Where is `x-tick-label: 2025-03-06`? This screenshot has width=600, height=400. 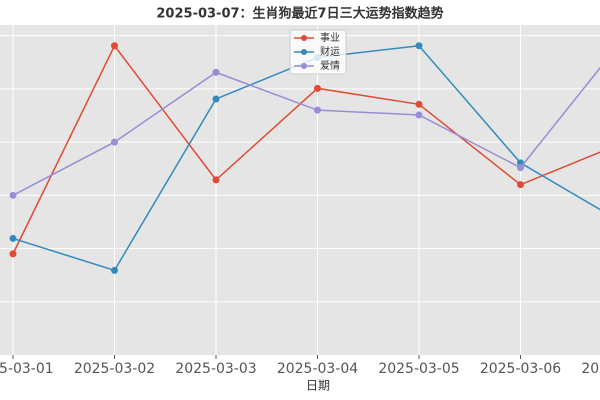 x-tick-label: 2025-03-06 is located at coordinates (520, 369).